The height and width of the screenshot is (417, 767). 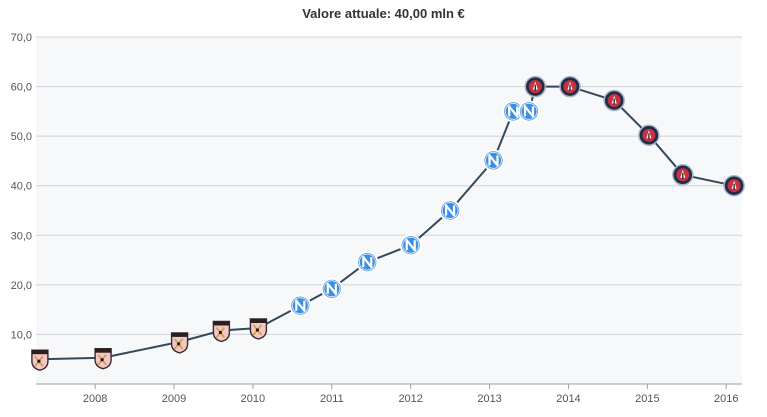 What do you see at coordinates (647, 399) in the screenshot?
I see `x-tick-label: 2015` at bounding box center [647, 399].